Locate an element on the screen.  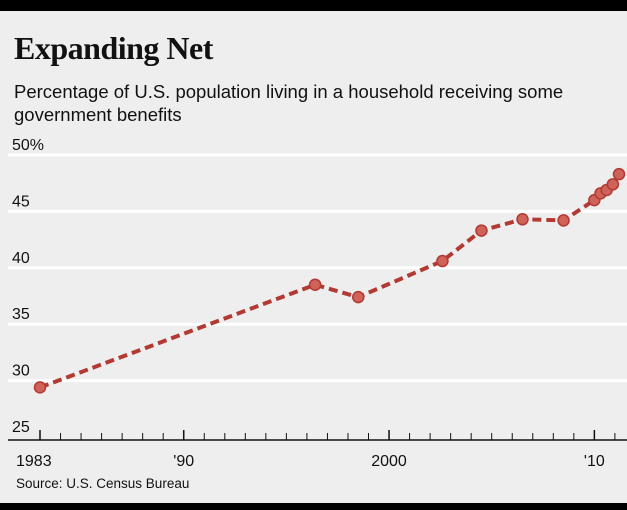
y-tick-label-40: 40 is located at coordinates (21, 258).